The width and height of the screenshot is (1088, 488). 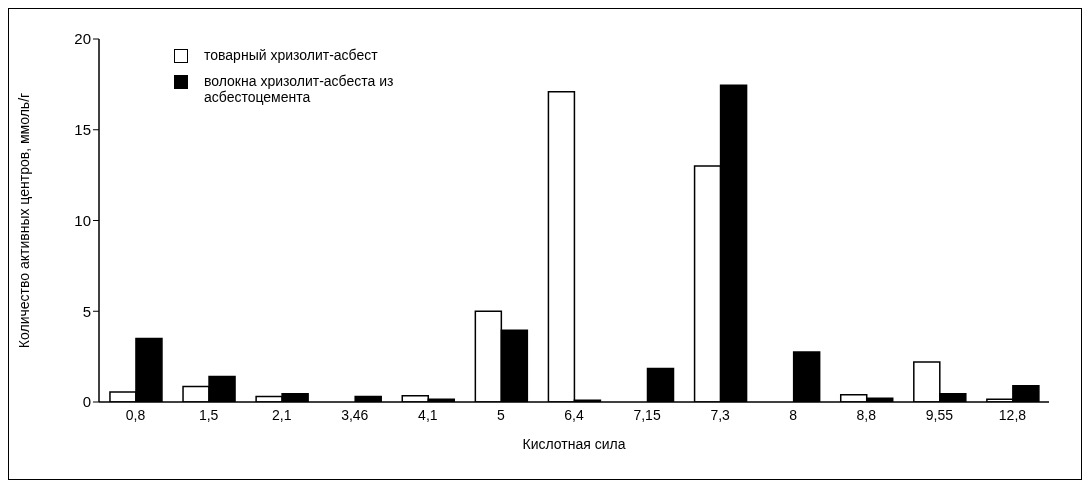 What do you see at coordinates (355, 414) in the screenshot?
I see `x-tick-label: 3,46` at bounding box center [355, 414].